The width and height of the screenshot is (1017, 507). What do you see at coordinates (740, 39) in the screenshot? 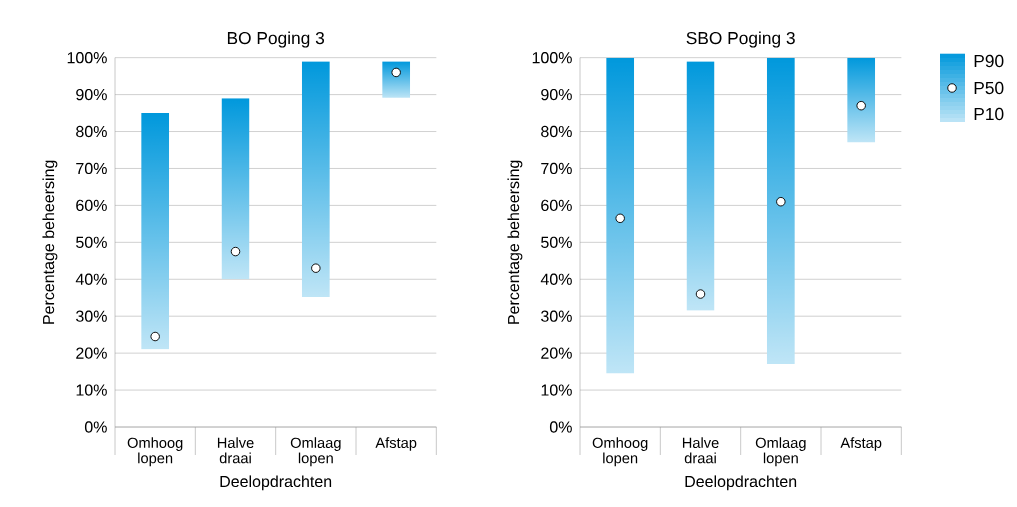
I see `chart-title: SBO Poging 3` at bounding box center [740, 39].